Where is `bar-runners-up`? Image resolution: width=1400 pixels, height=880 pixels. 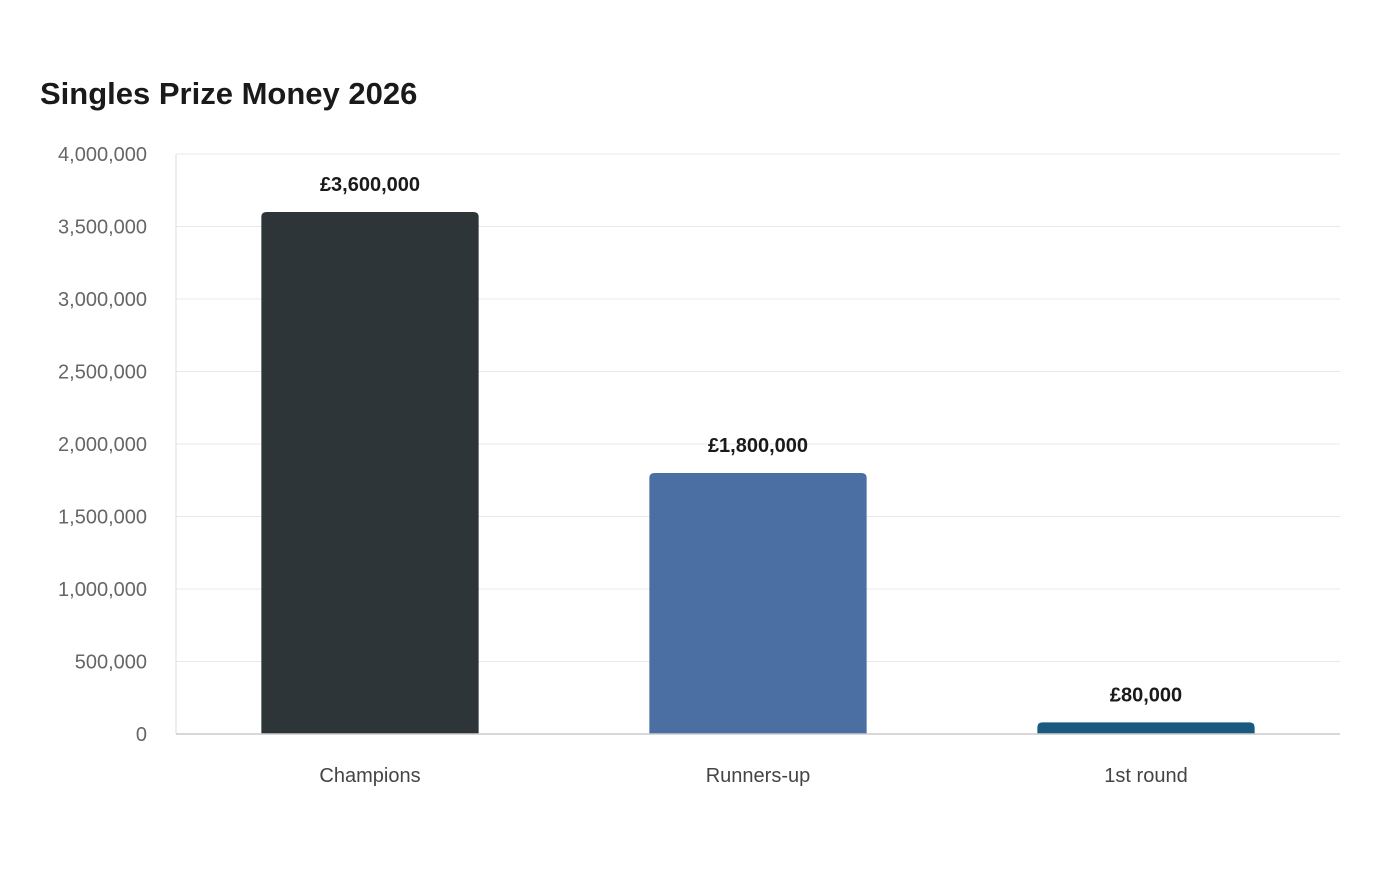 bar-runners-up is located at coordinates (758, 603).